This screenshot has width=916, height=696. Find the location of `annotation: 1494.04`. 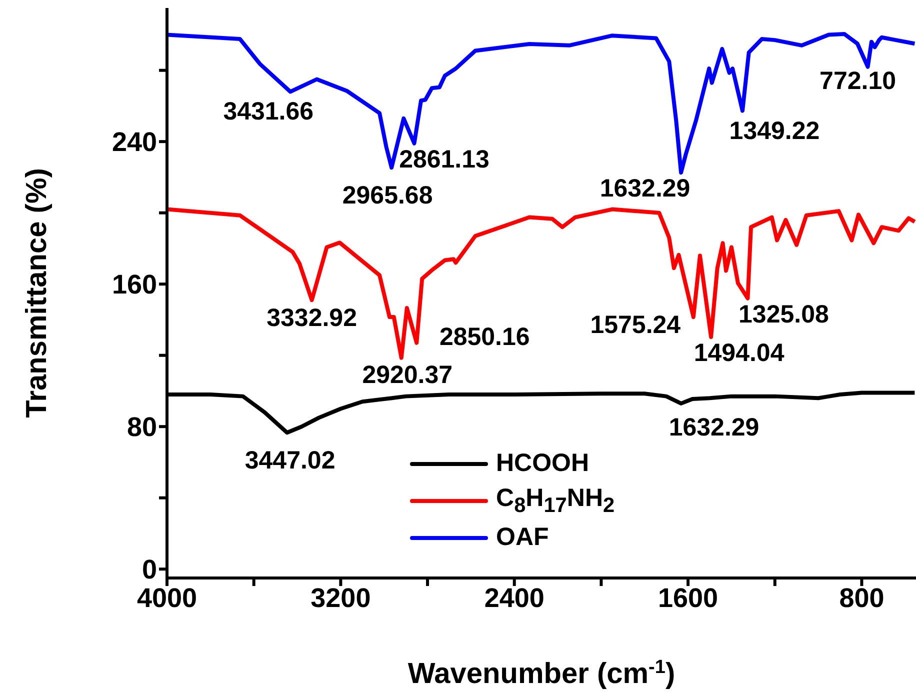

annotation: 1494.04 is located at coordinates (739, 352).